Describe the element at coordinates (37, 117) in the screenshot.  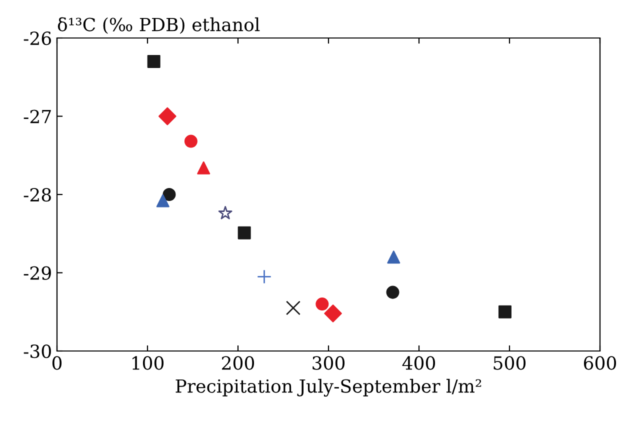
I see `y-tick-label: -27` at that location.